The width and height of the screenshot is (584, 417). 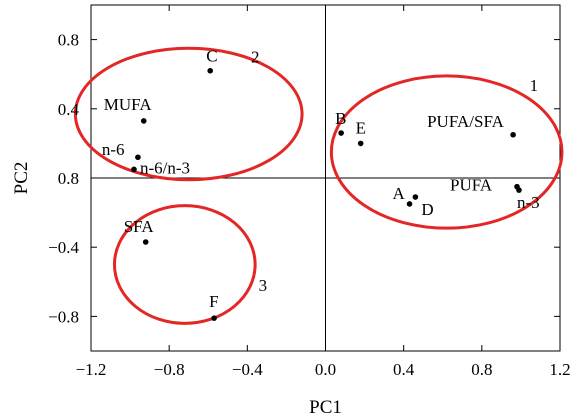 What do you see at coordinates (534, 85) in the screenshot?
I see `group-label-1: 1` at bounding box center [534, 85].